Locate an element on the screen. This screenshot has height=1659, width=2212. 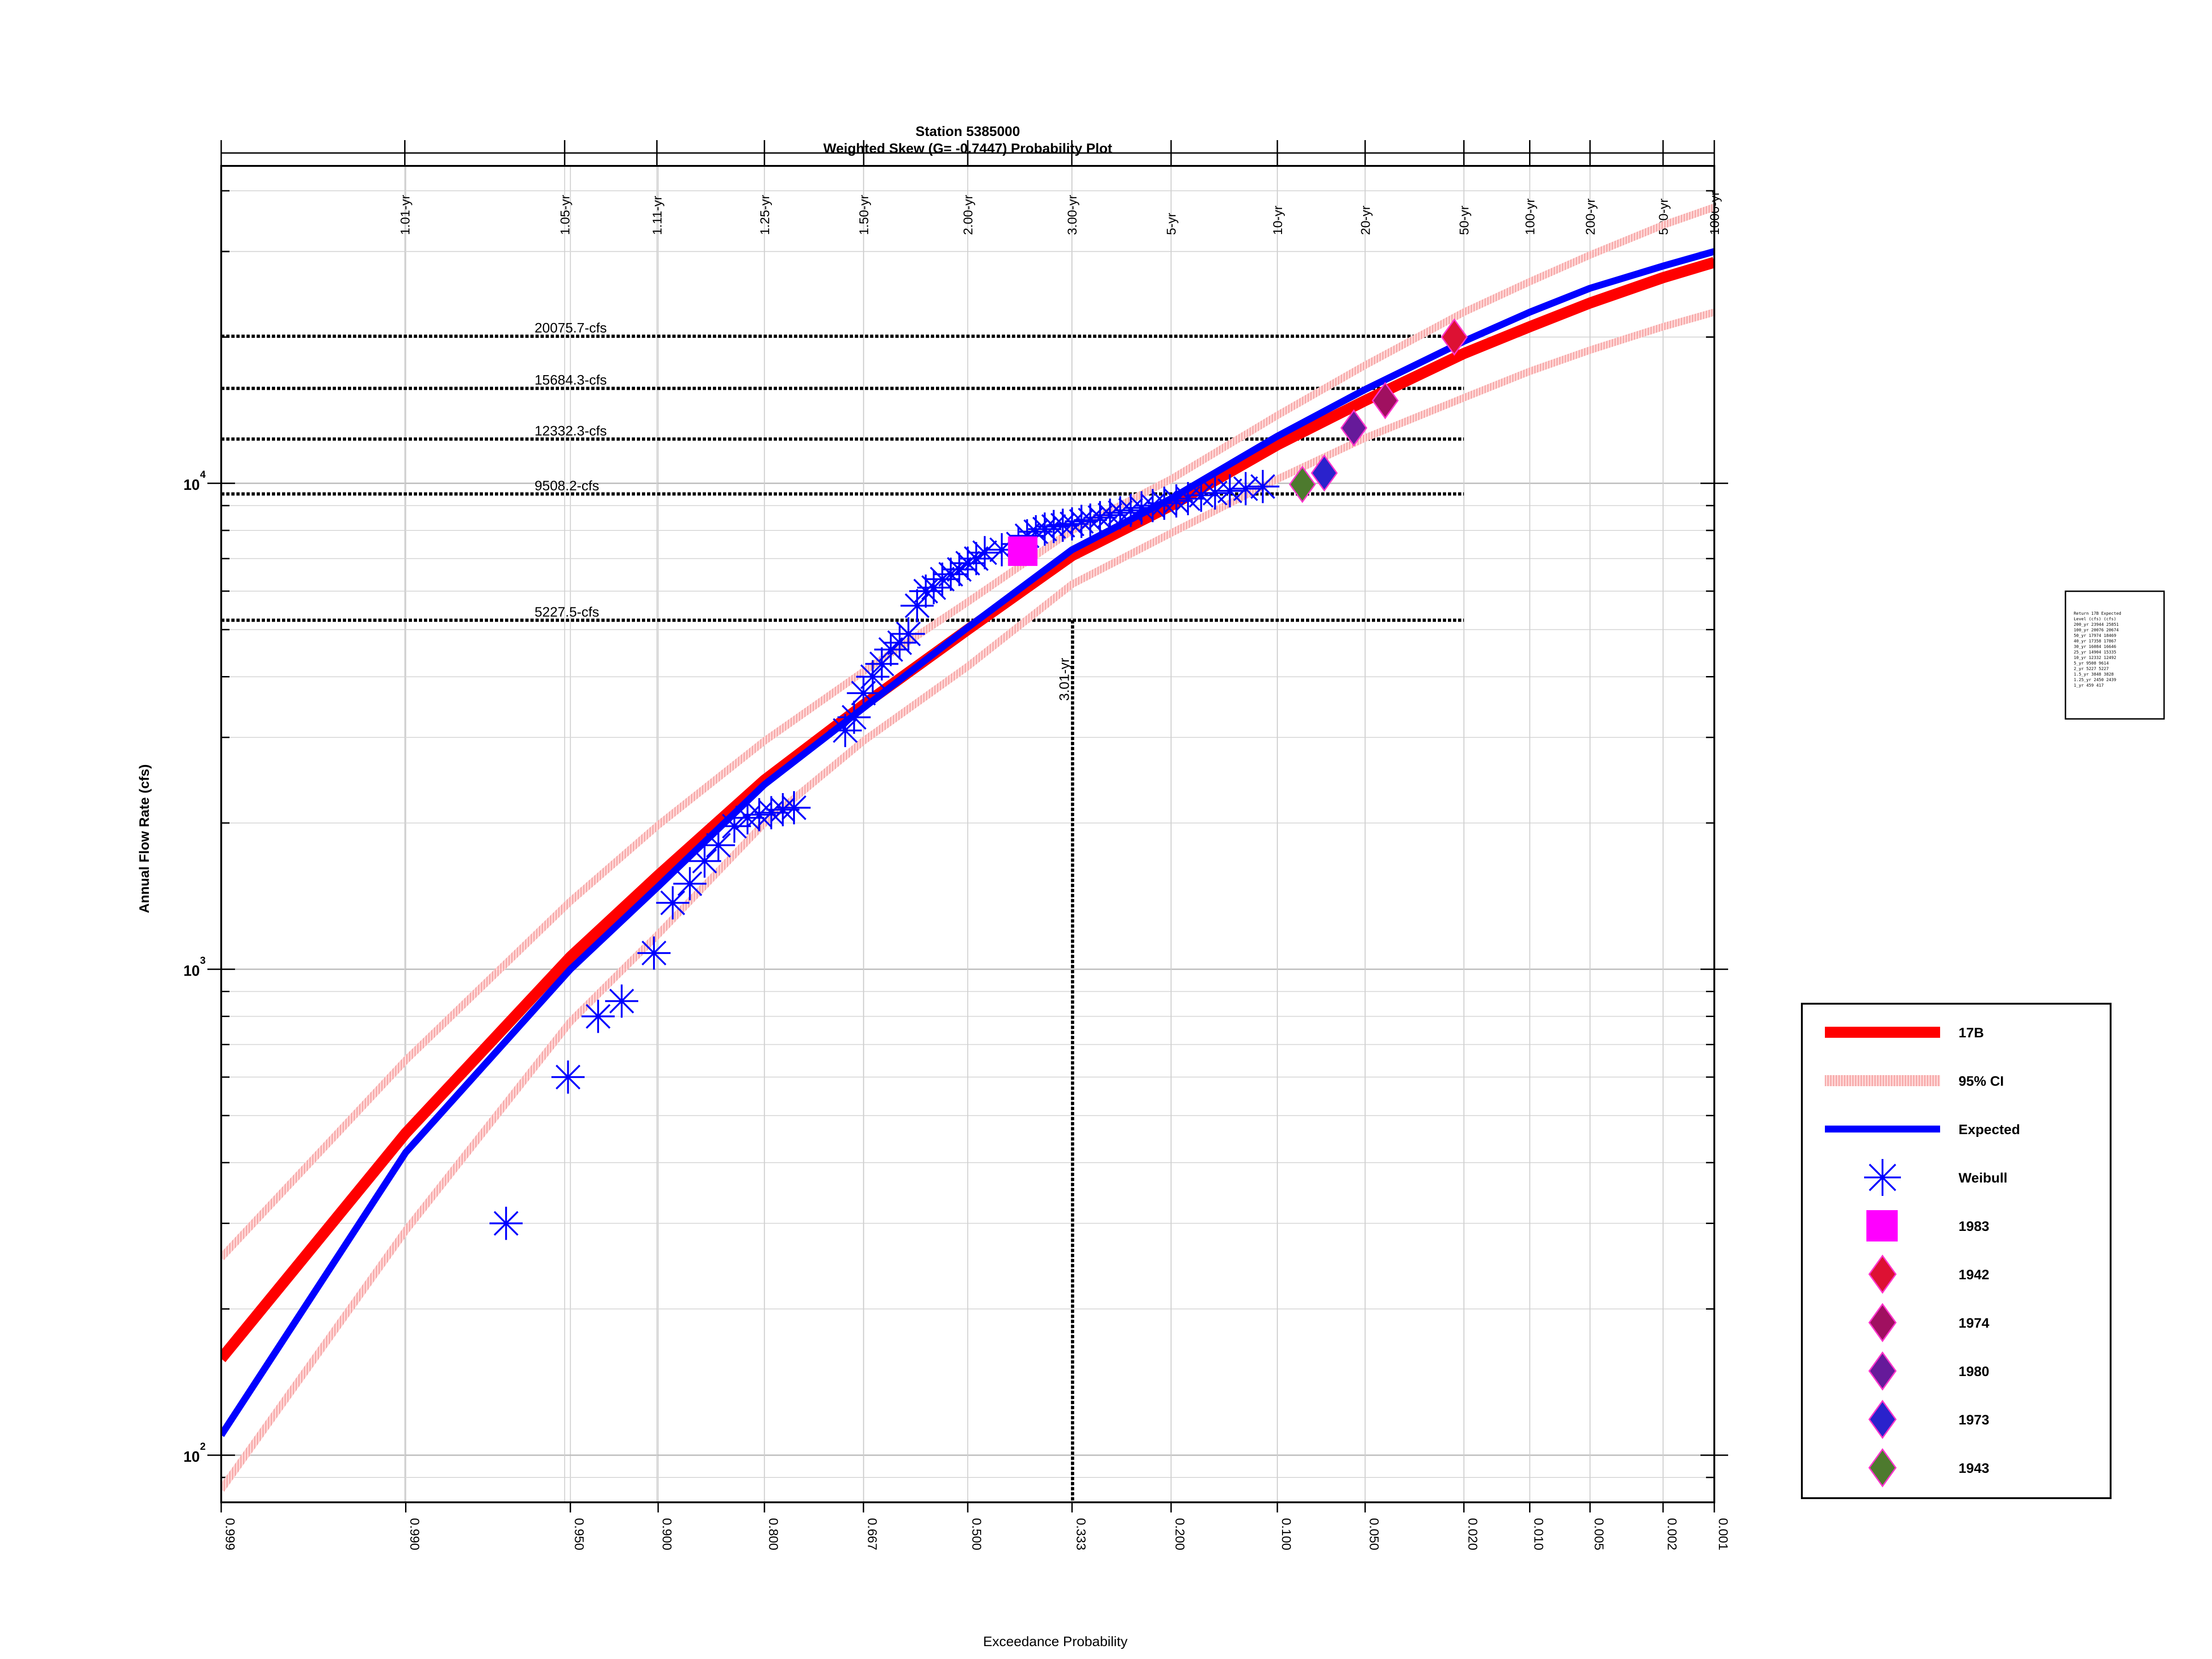
y-tick-label-exp: 4 is located at coordinates (203, 474).